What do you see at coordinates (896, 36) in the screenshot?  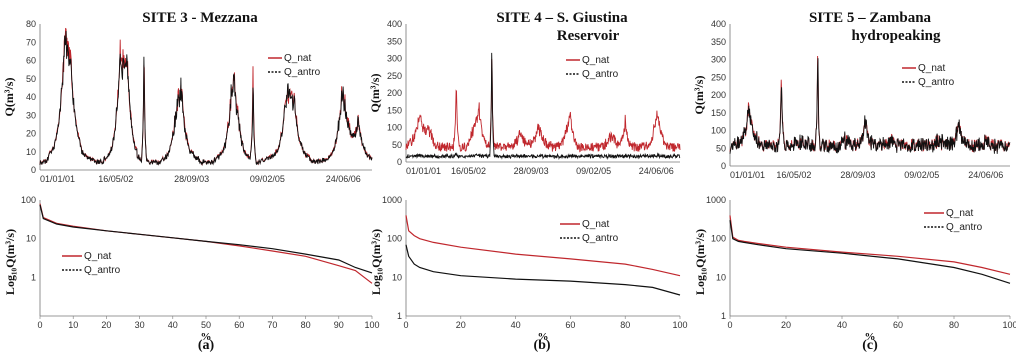 I see `chart-title-line2: hydropeaking` at bounding box center [896, 36].